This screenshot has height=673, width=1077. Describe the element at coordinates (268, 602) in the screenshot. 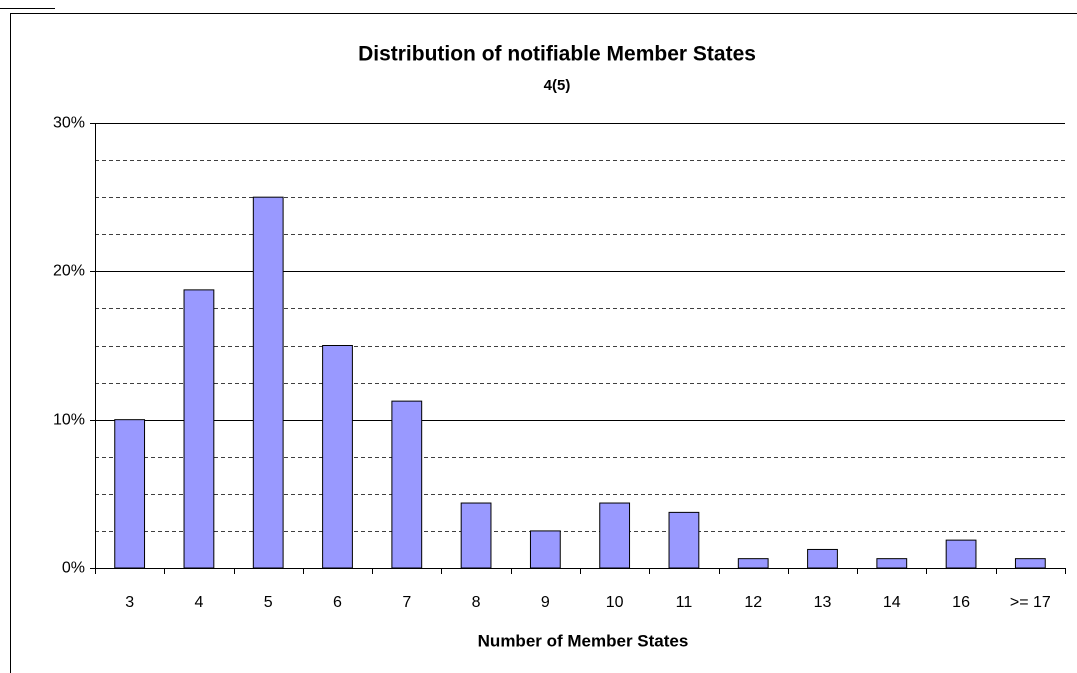

I see `x-tick-label: 5` at that location.